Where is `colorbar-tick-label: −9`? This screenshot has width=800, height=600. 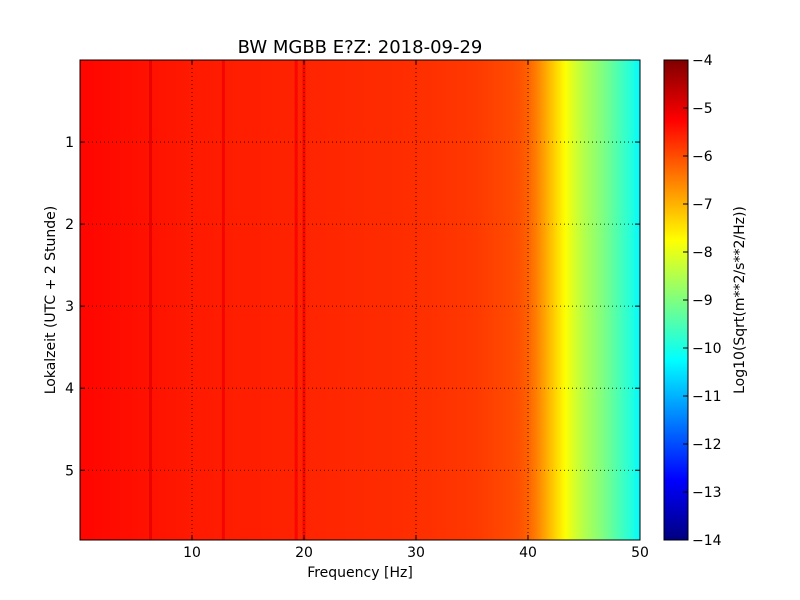
colorbar-tick-label: −9 is located at coordinates (702, 301).